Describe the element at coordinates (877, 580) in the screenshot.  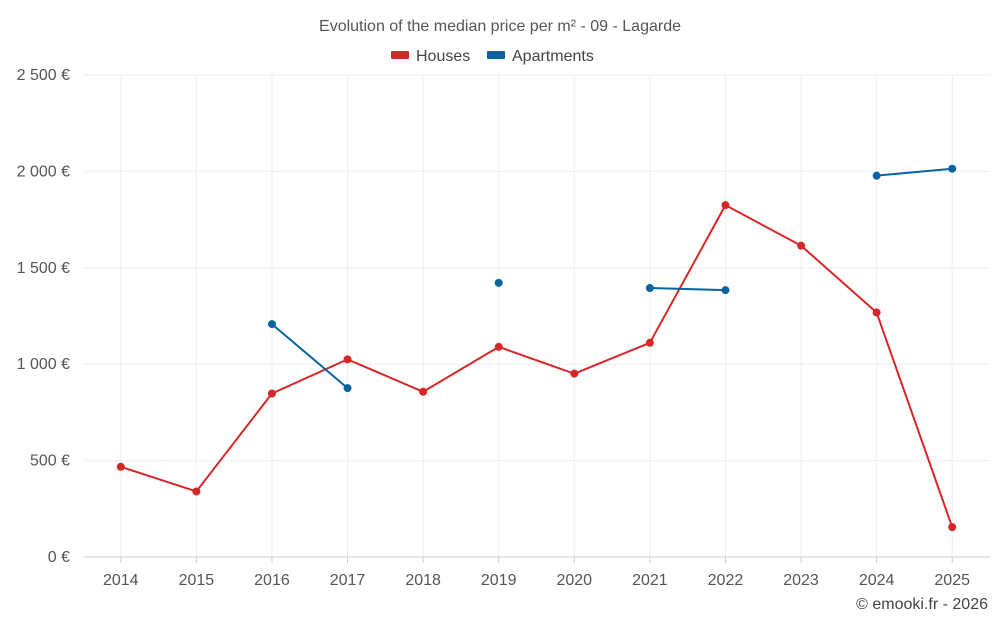
I see `x-tick-label: 2024` at that location.